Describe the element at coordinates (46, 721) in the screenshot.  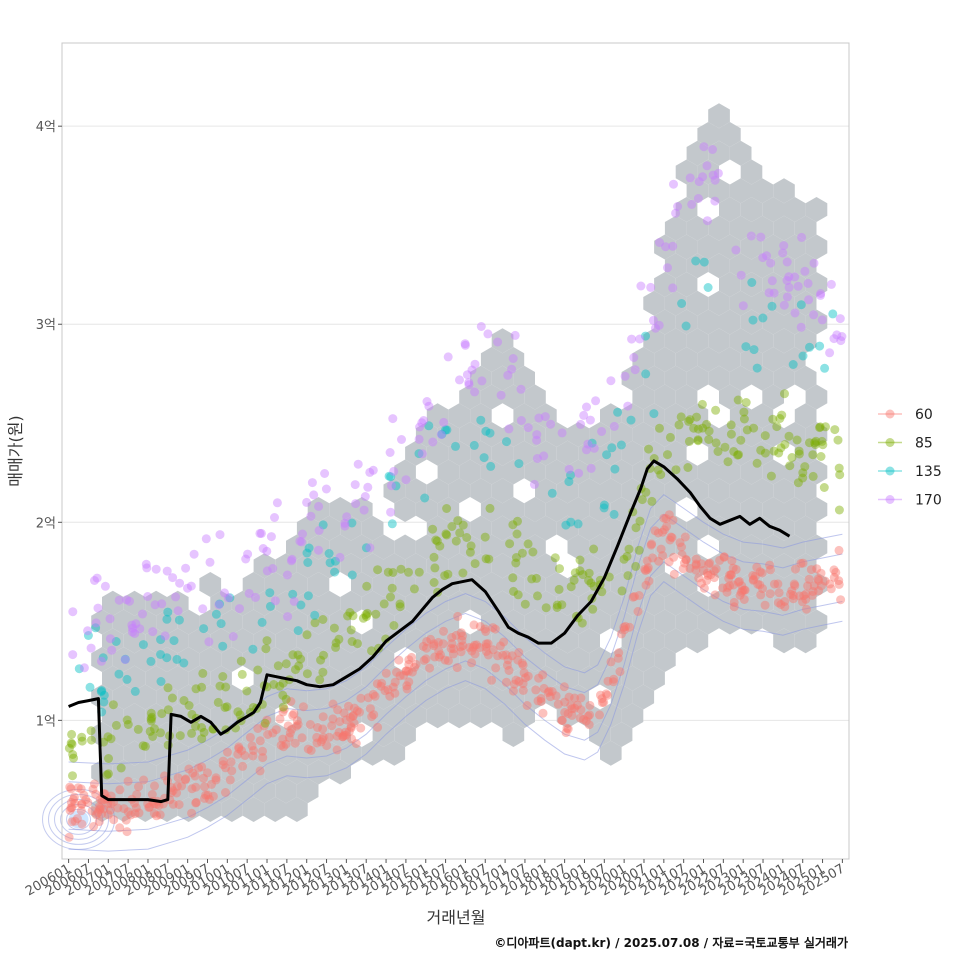
I see `y-tick-label: 1억` at that location.